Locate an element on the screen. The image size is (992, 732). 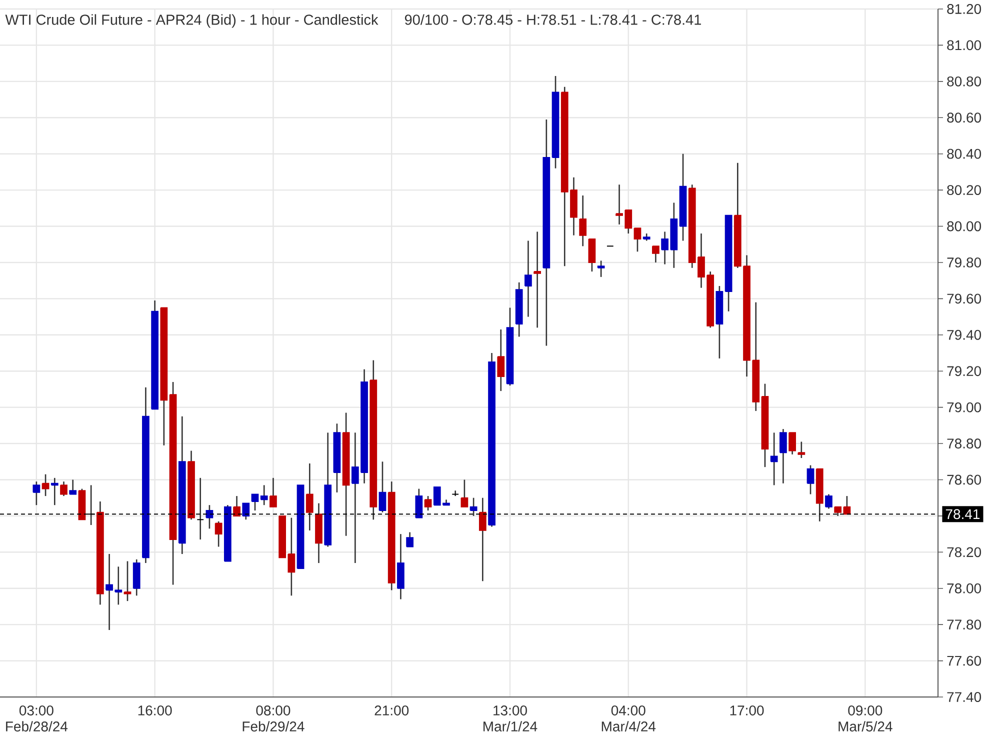
x-tick-label: 04:00 Mar/4/24 is located at coordinates (629, 719).